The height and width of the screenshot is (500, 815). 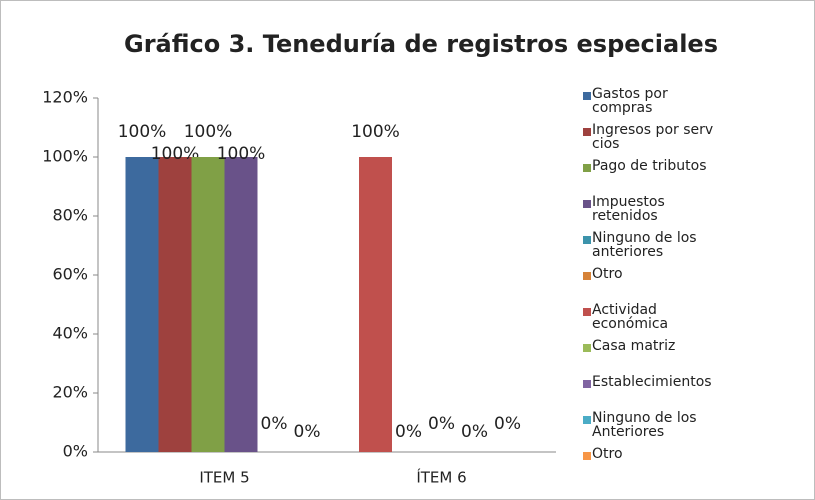 What do you see at coordinates (653, 137) in the screenshot?
I see `legend-label: Ingresos por serv cios` at bounding box center [653, 137].